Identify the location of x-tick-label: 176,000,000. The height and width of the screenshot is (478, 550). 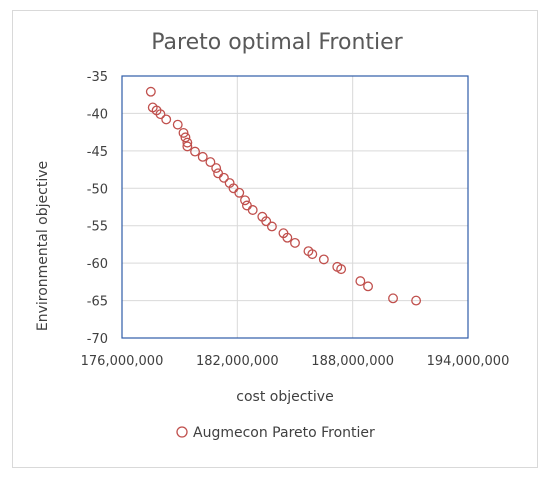
(122, 361).